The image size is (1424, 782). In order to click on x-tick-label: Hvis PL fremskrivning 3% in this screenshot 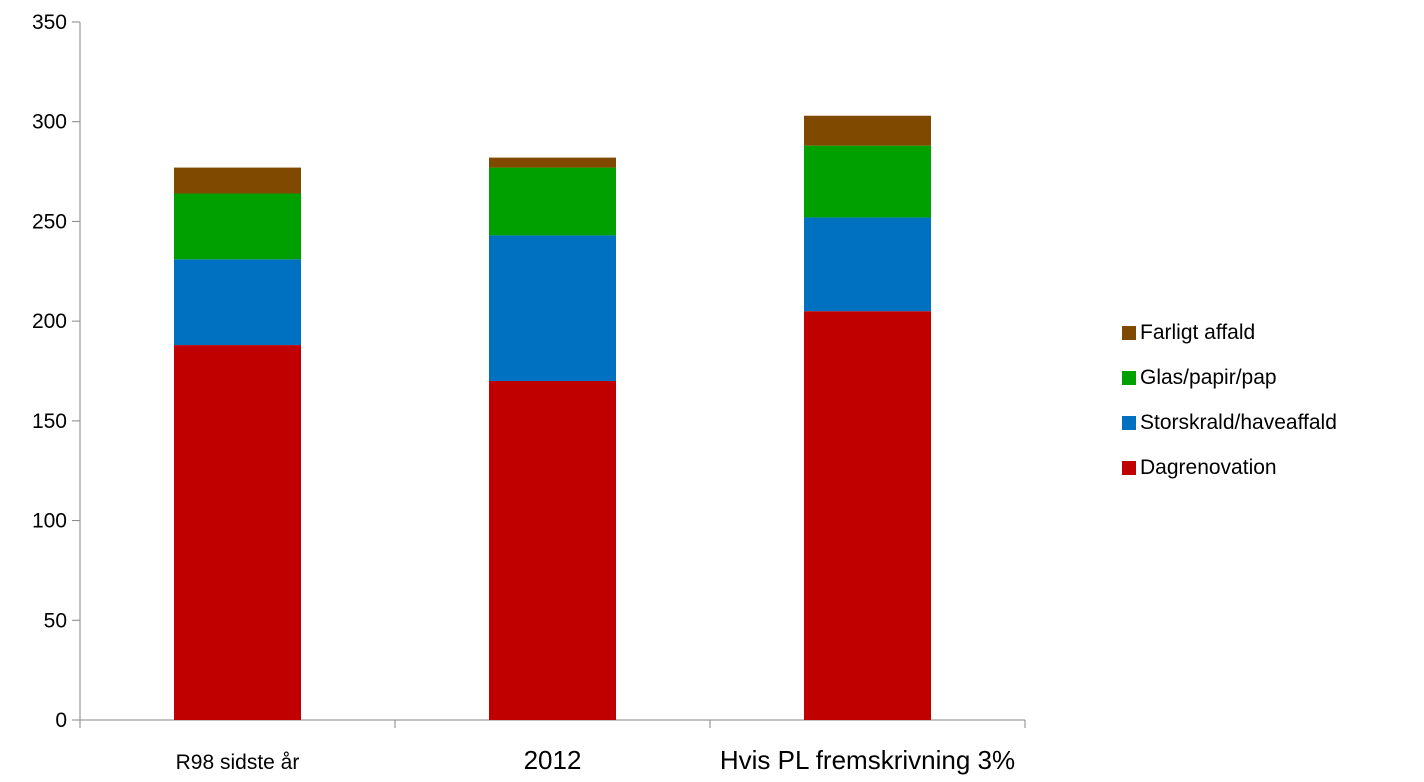, I will do `click(867, 760)`.